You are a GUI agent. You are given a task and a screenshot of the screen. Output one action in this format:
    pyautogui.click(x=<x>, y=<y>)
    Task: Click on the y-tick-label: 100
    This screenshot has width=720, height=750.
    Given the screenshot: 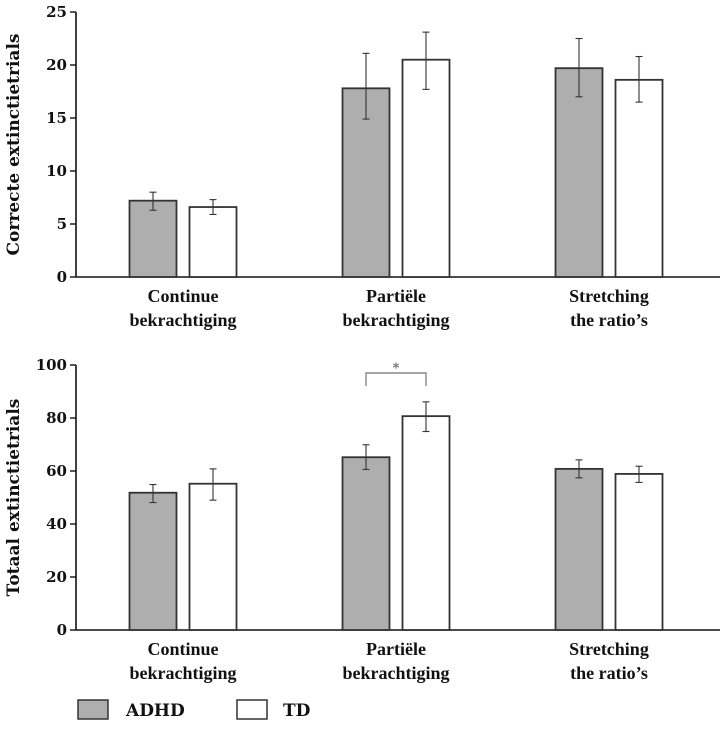 What is the action you would take?
    pyautogui.click(x=51, y=365)
    